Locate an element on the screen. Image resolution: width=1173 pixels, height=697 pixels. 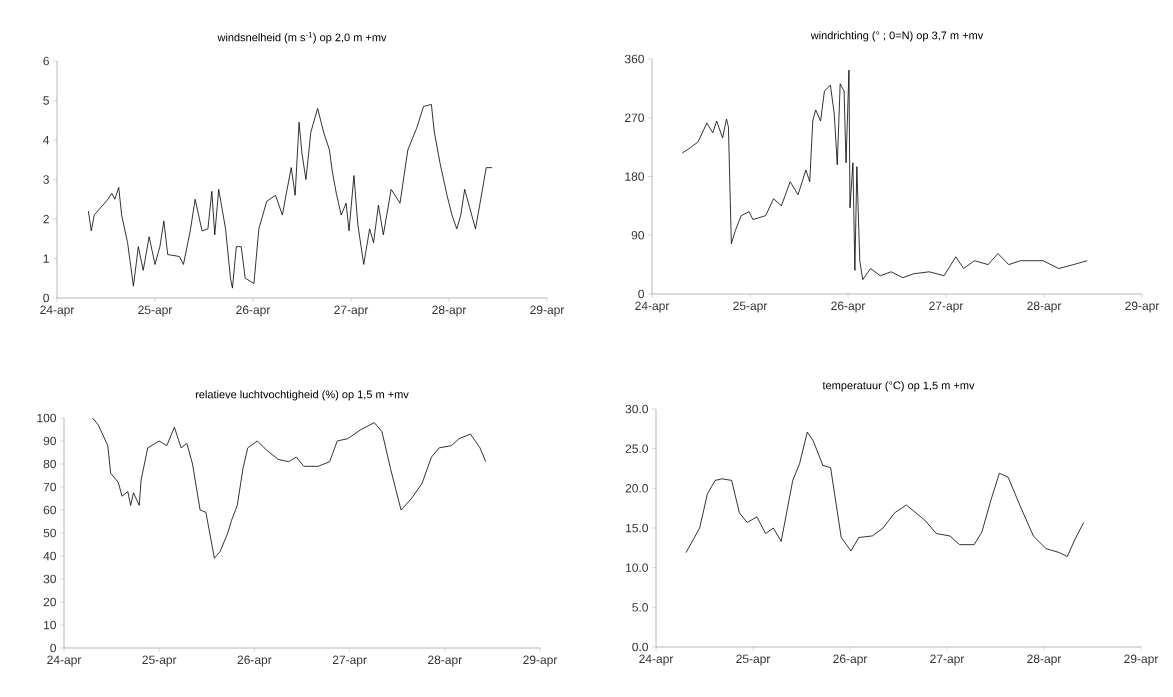
y-tick-label: 25.0 is located at coordinates (637, 448).